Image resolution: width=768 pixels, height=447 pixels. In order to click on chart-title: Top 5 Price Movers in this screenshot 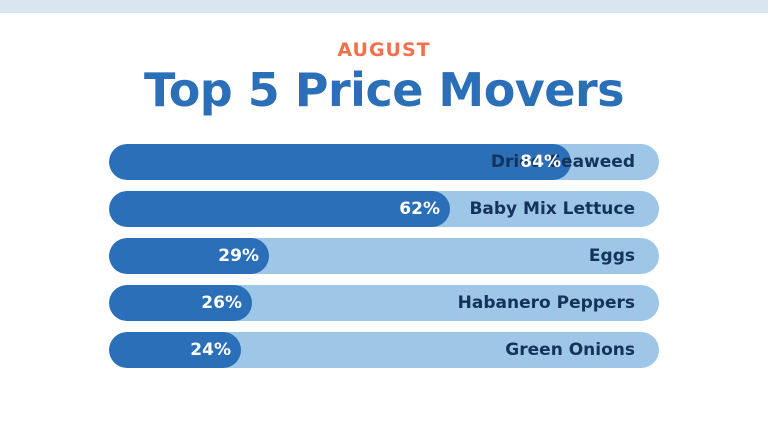, I will do `click(384, 90)`.